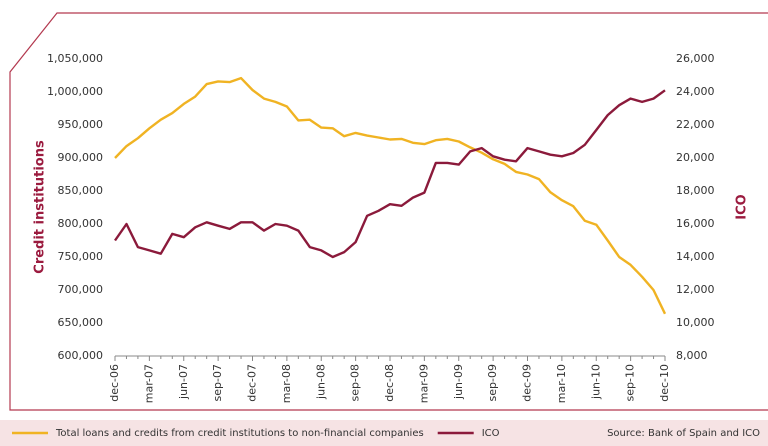 Image resolution: width=768 pixels, height=446 pixels. Describe the element at coordinates (695, 223) in the screenshot. I see `y2-tick-label: 16,000` at that location.